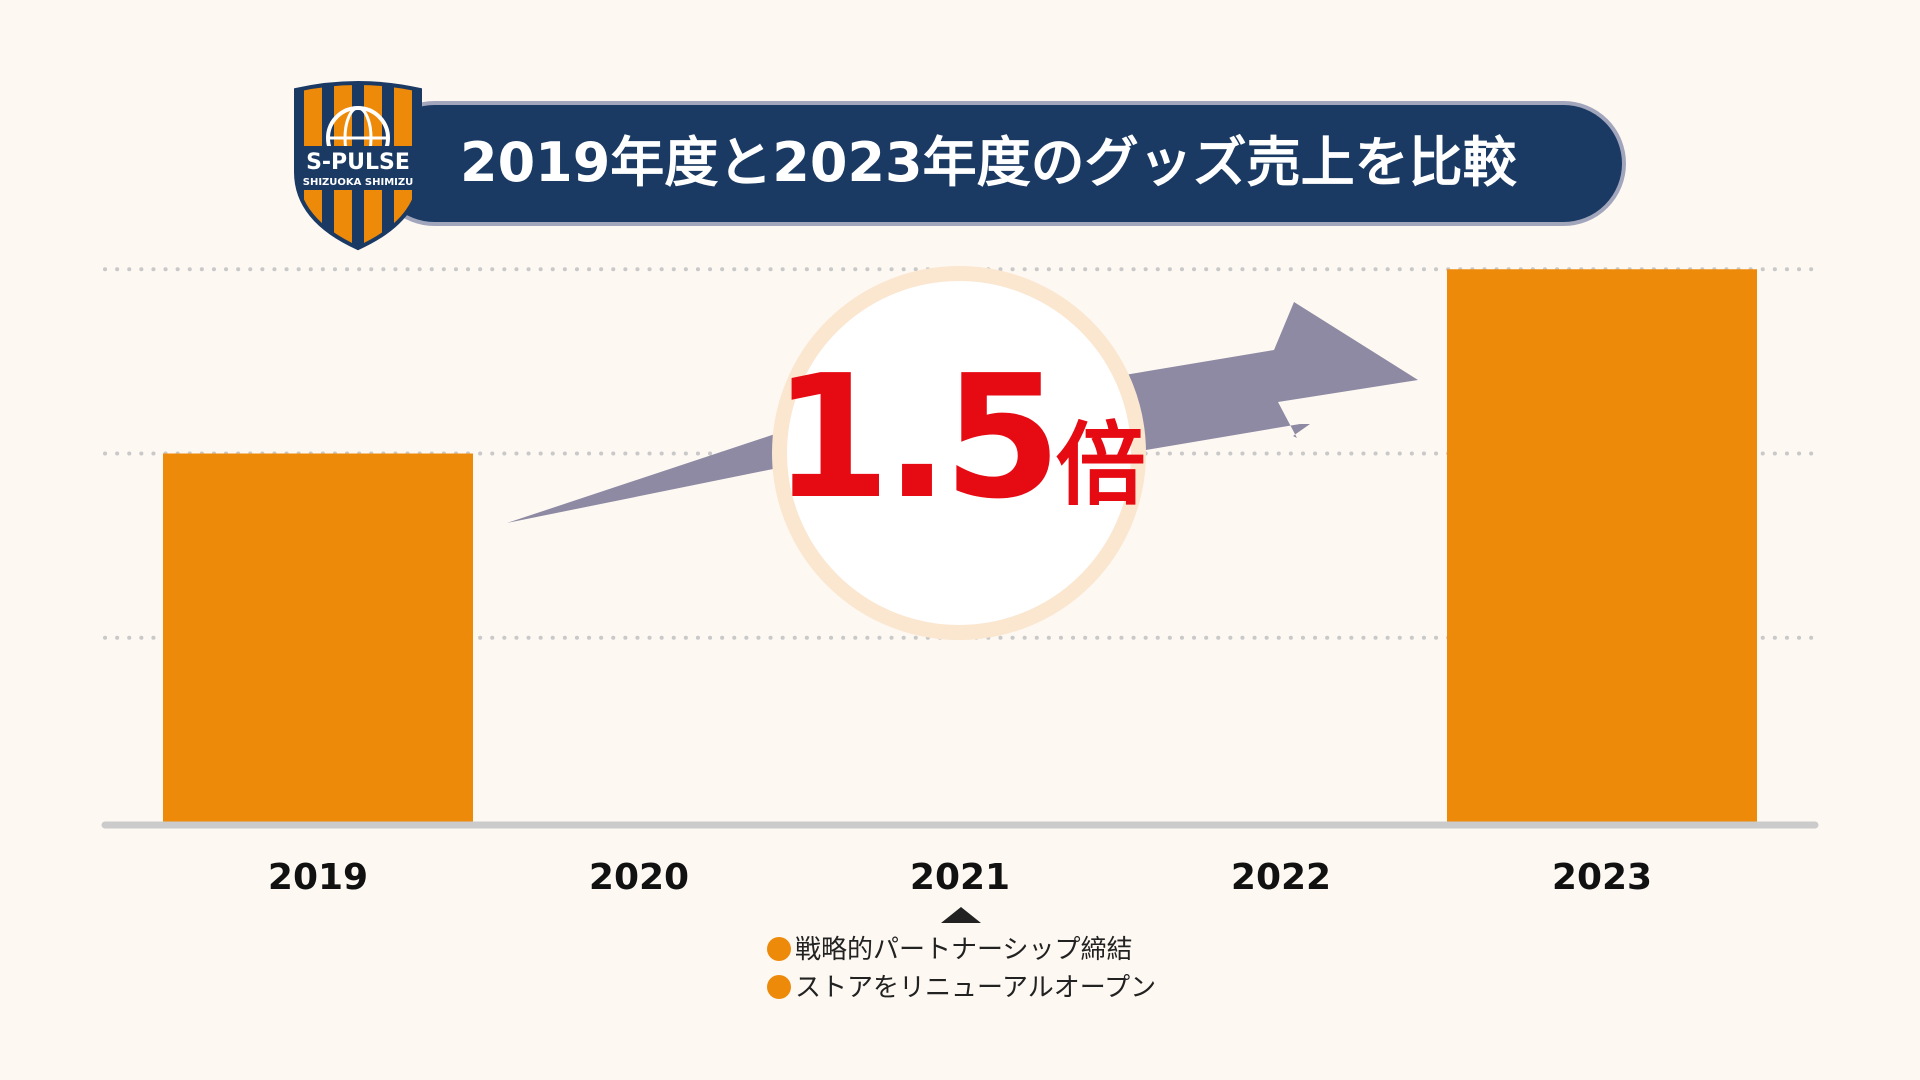 The image size is (1920, 1080). I want to click on s-pulse-logo: S-PULSE SHIZUOKA SHIMIZU, so click(358, 166).